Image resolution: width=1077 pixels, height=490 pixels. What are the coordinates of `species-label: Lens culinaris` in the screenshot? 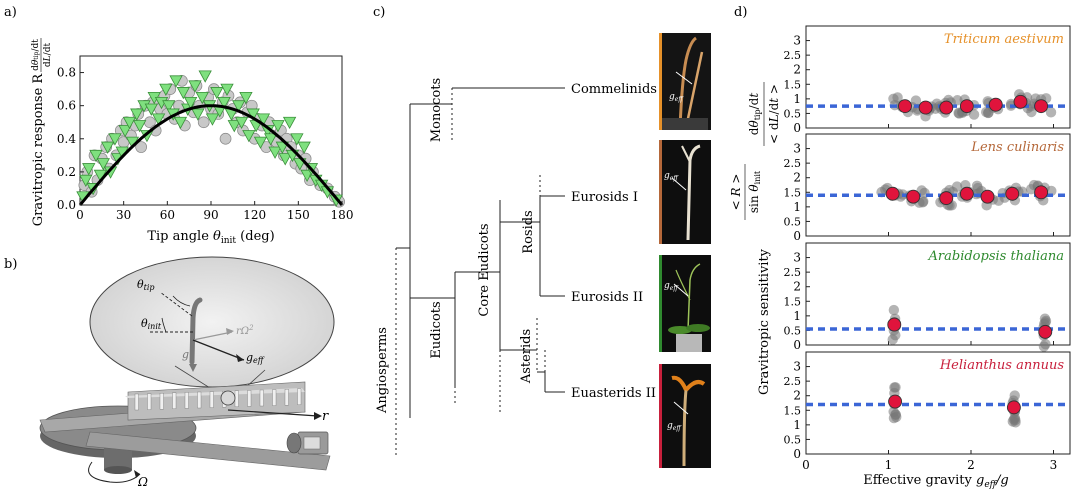 It's located at (1017, 147).